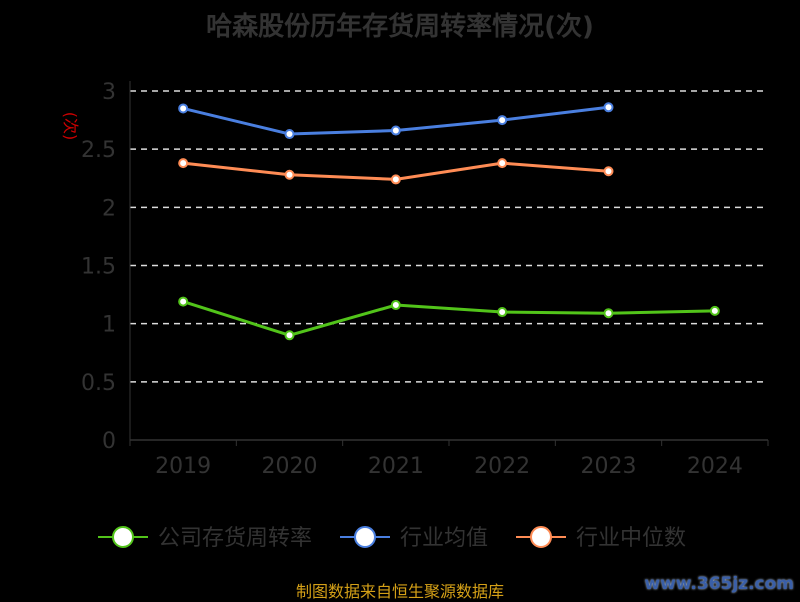 Image resolution: width=800 pixels, height=602 pixels. Describe the element at coordinates (631, 538) in the screenshot. I see `legend-label: 行业中位数` at that location.